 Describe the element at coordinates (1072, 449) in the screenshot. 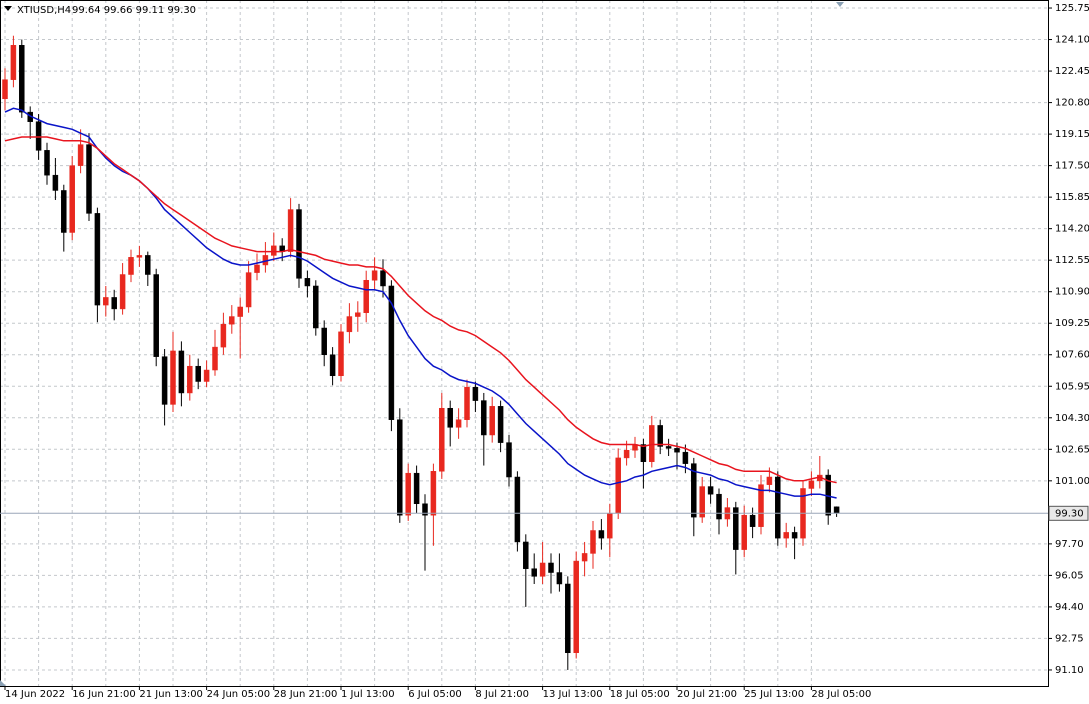

I see `y-tick-label: 102.65` at that location.